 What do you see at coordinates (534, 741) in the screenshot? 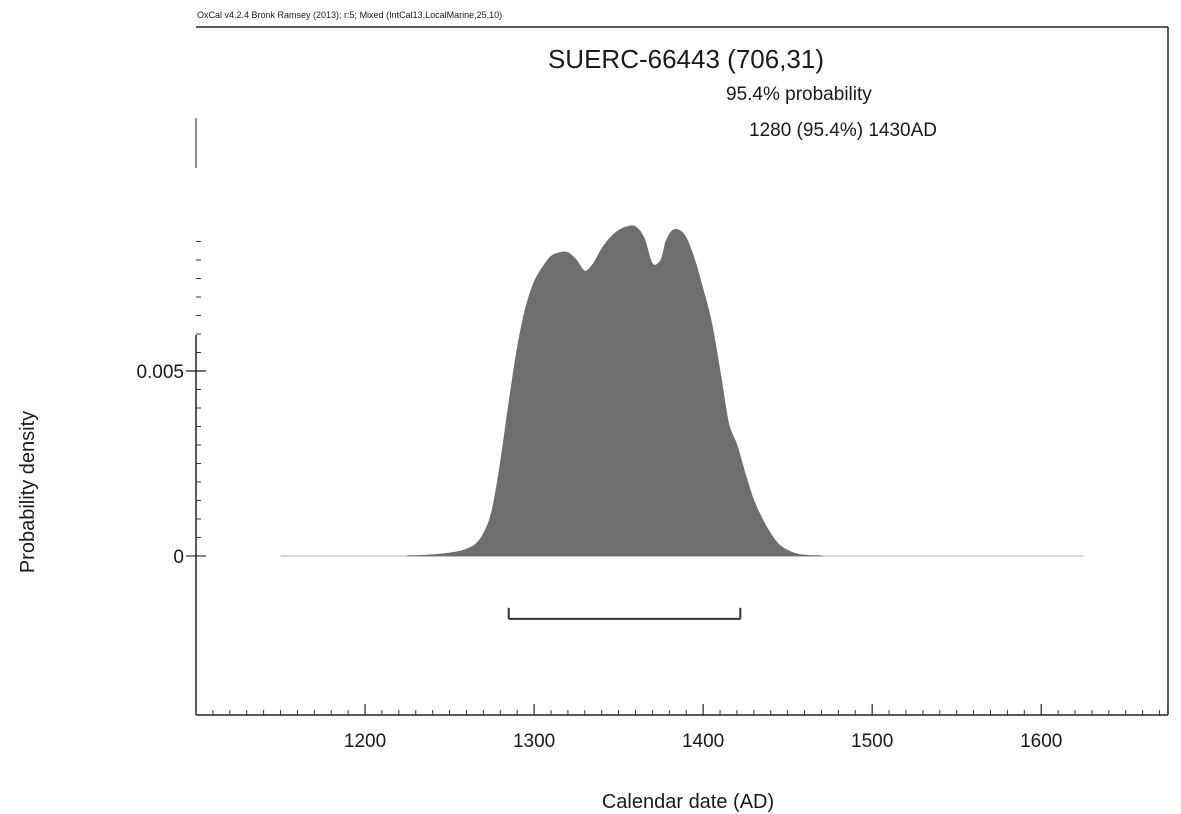
I see `x-tick-label: 1300` at bounding box center [534, 741].